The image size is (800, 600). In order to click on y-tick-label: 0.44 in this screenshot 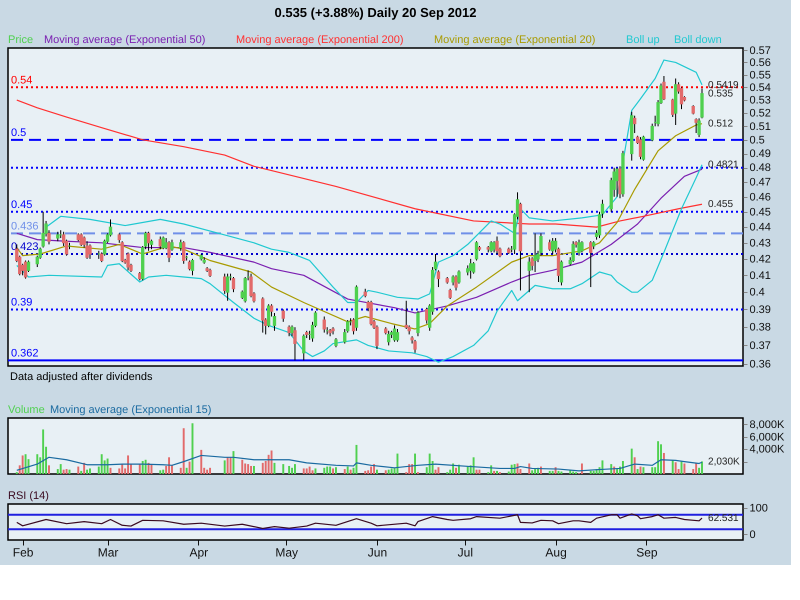, I will do `click(760, 228)`.